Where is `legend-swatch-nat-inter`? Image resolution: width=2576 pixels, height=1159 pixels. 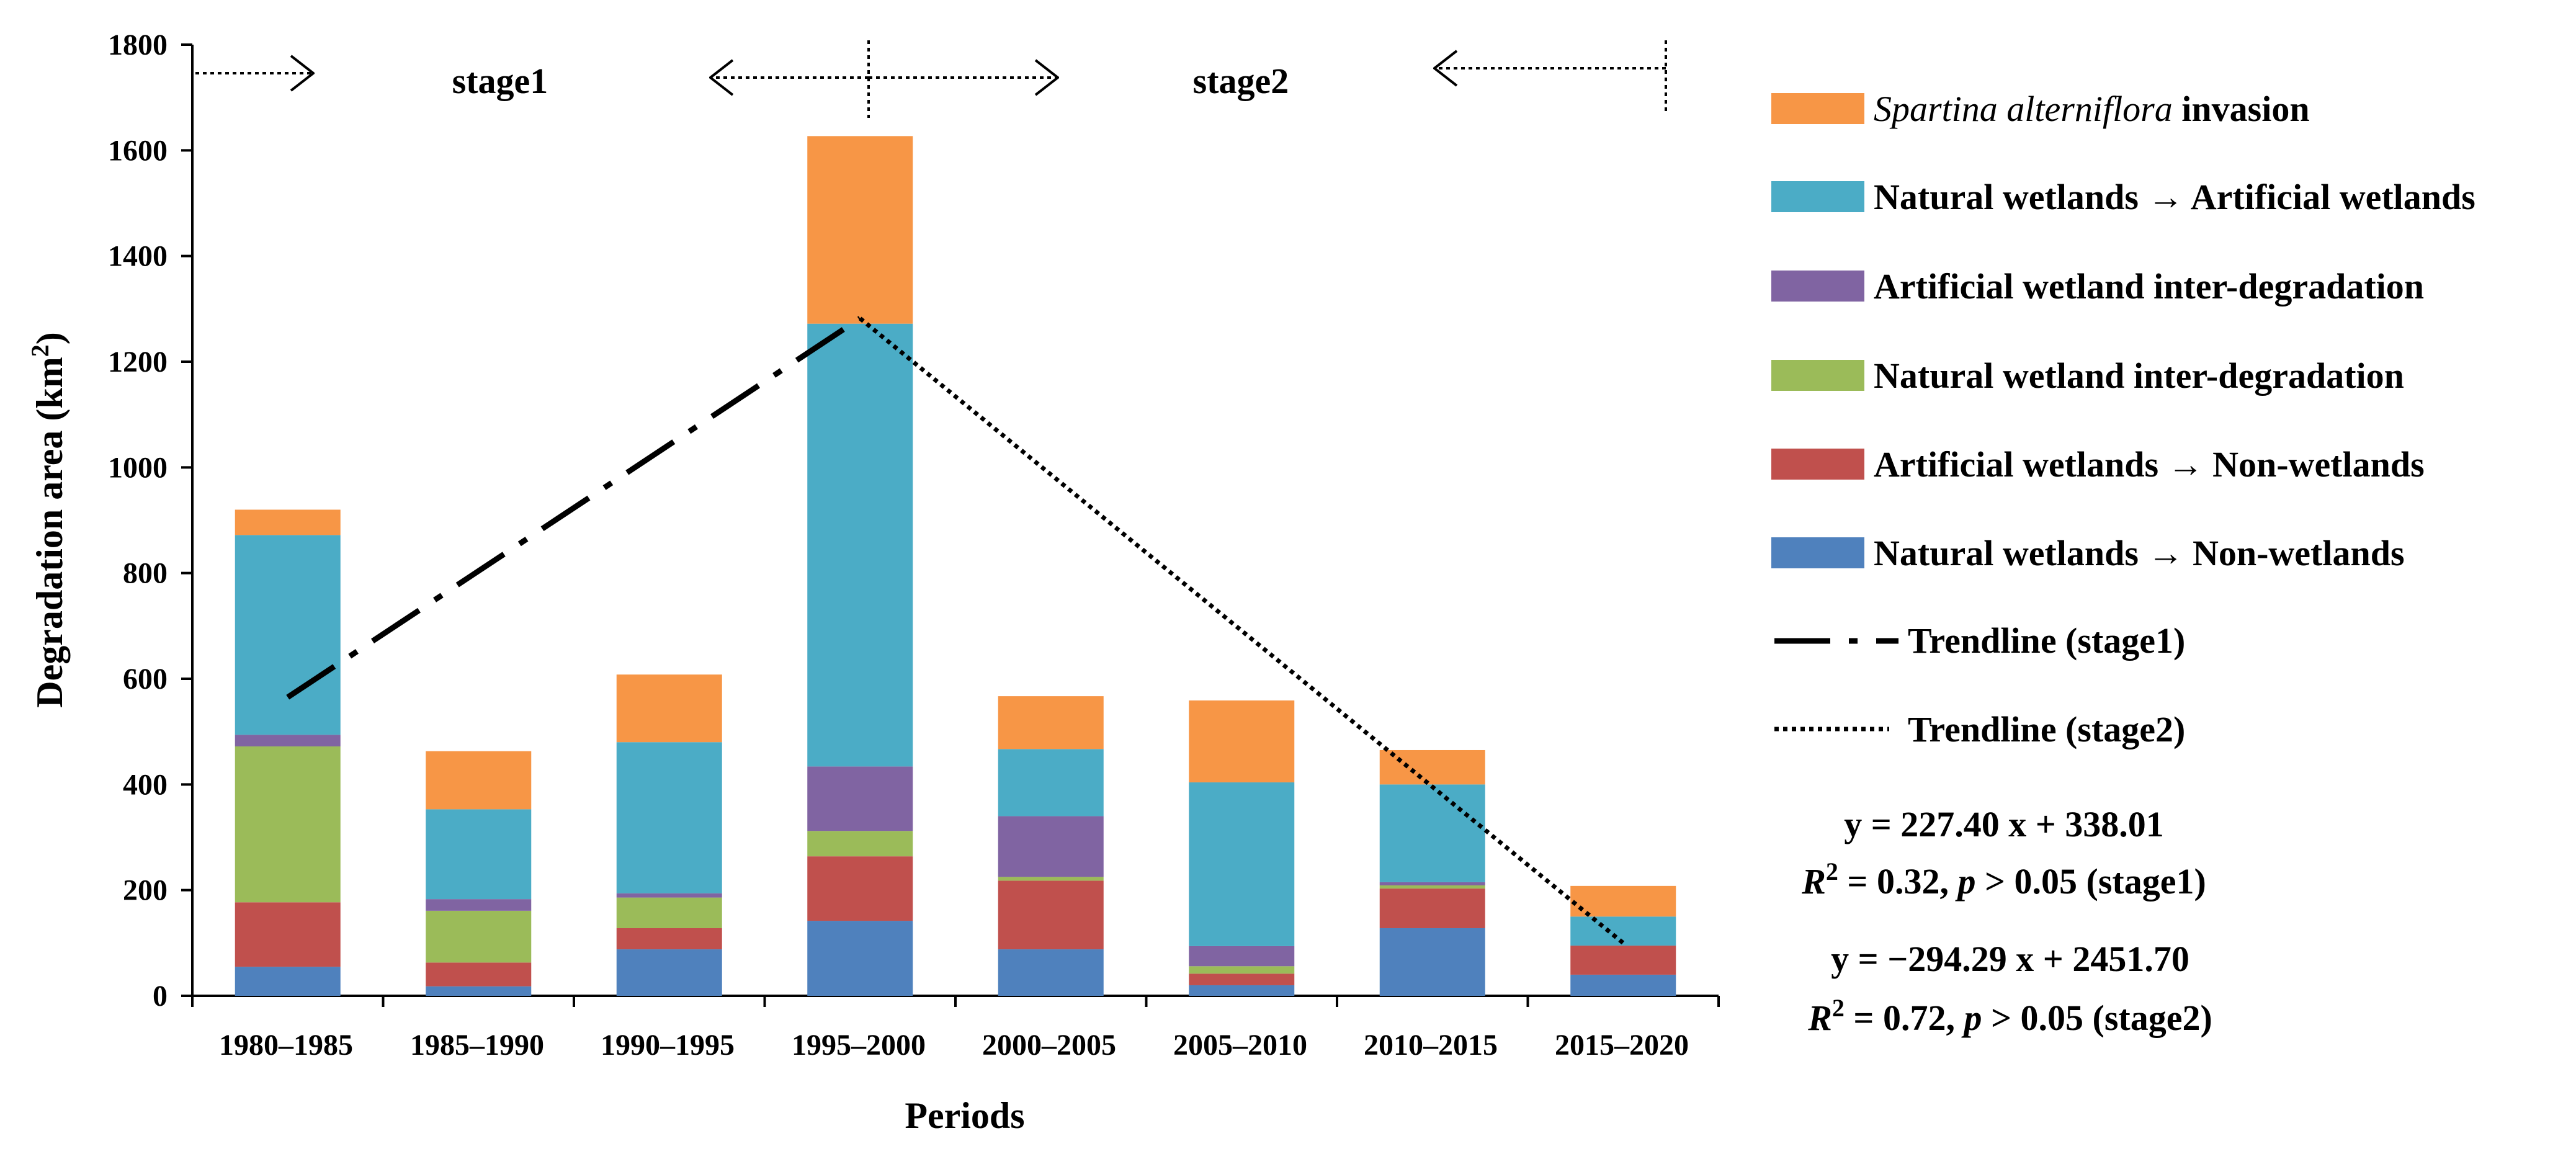
legend-swatch-nat-inter is located at coordinates (1817, 375).